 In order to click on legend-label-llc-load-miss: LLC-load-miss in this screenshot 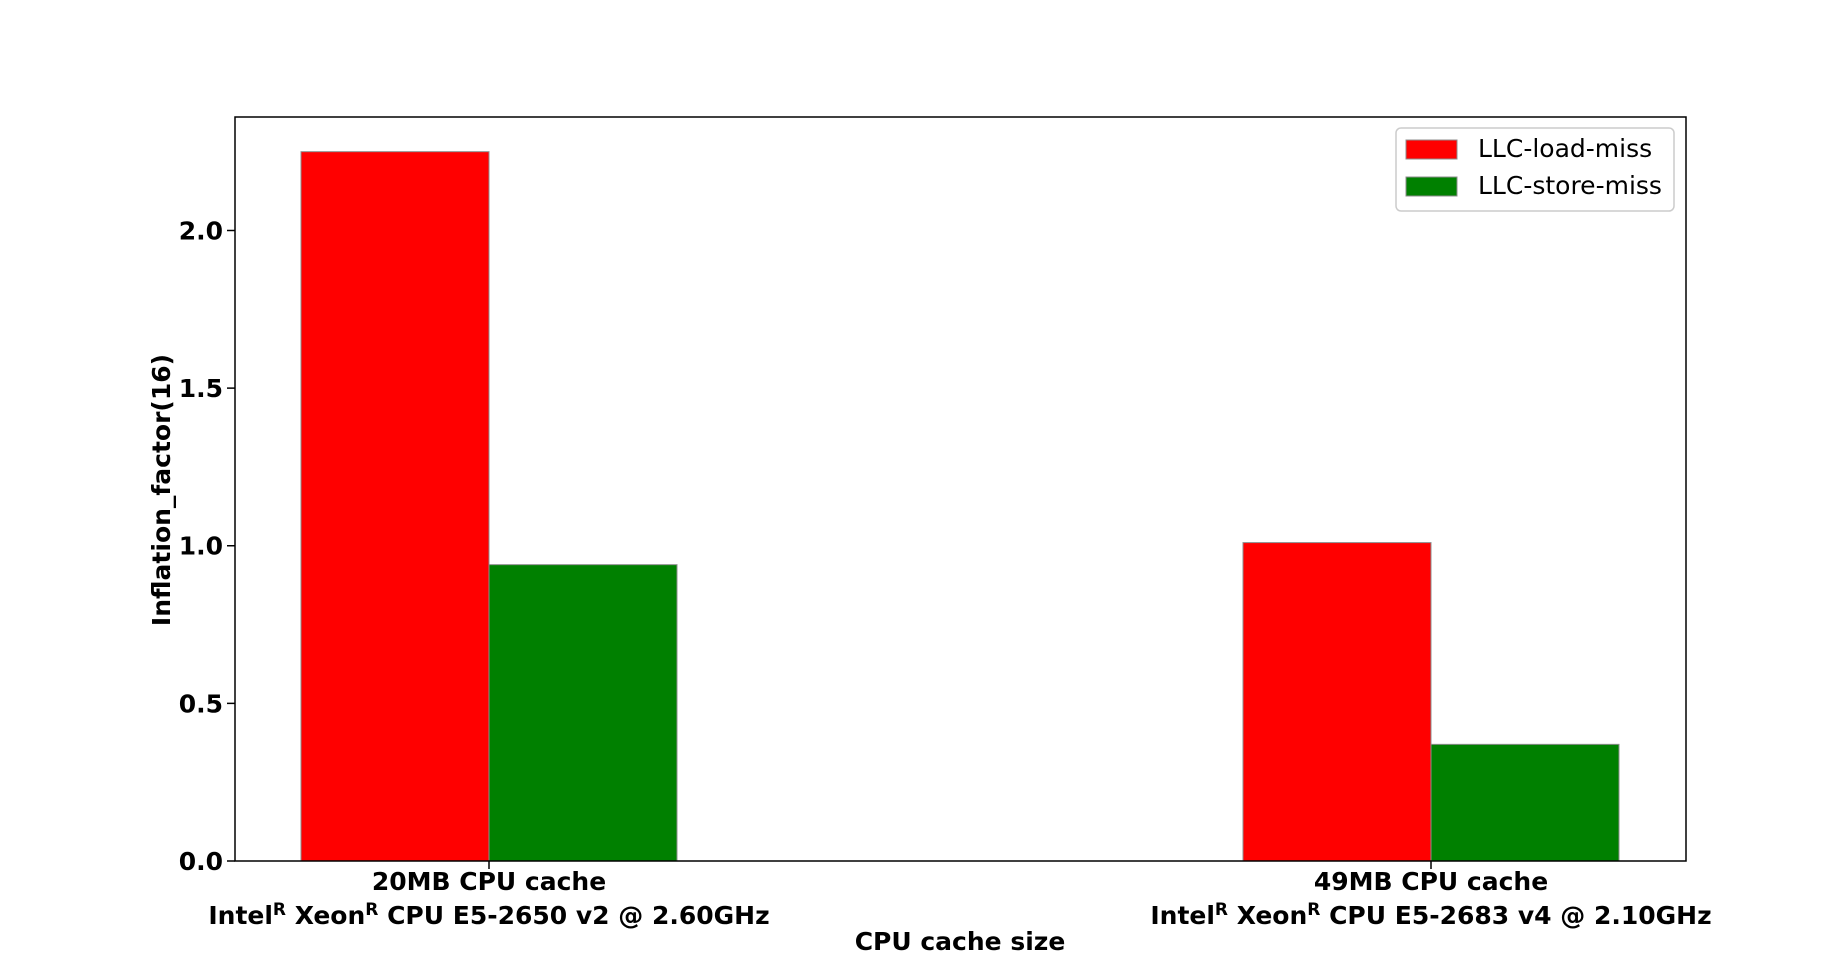, I will do `click(1565, 148)`.